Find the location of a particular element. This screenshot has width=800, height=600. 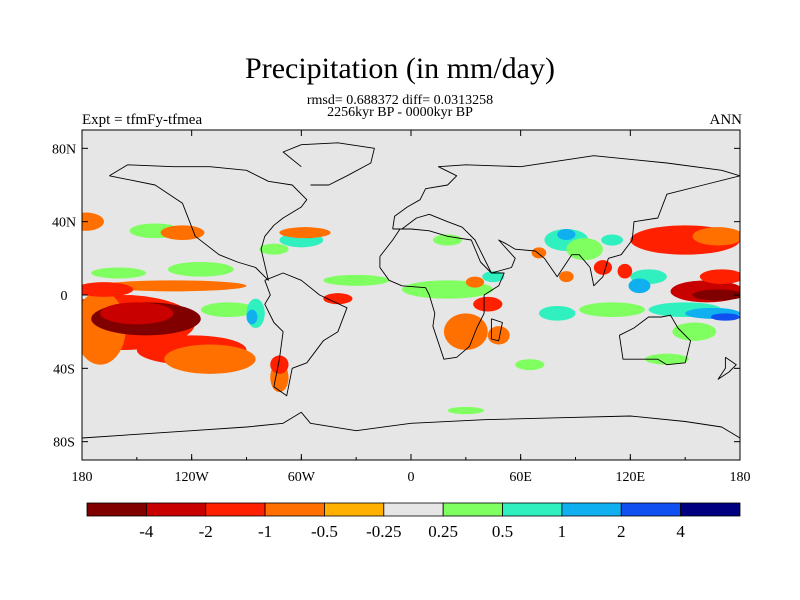

colorbar-label: -0.5 is located at coordinates (324, 531).